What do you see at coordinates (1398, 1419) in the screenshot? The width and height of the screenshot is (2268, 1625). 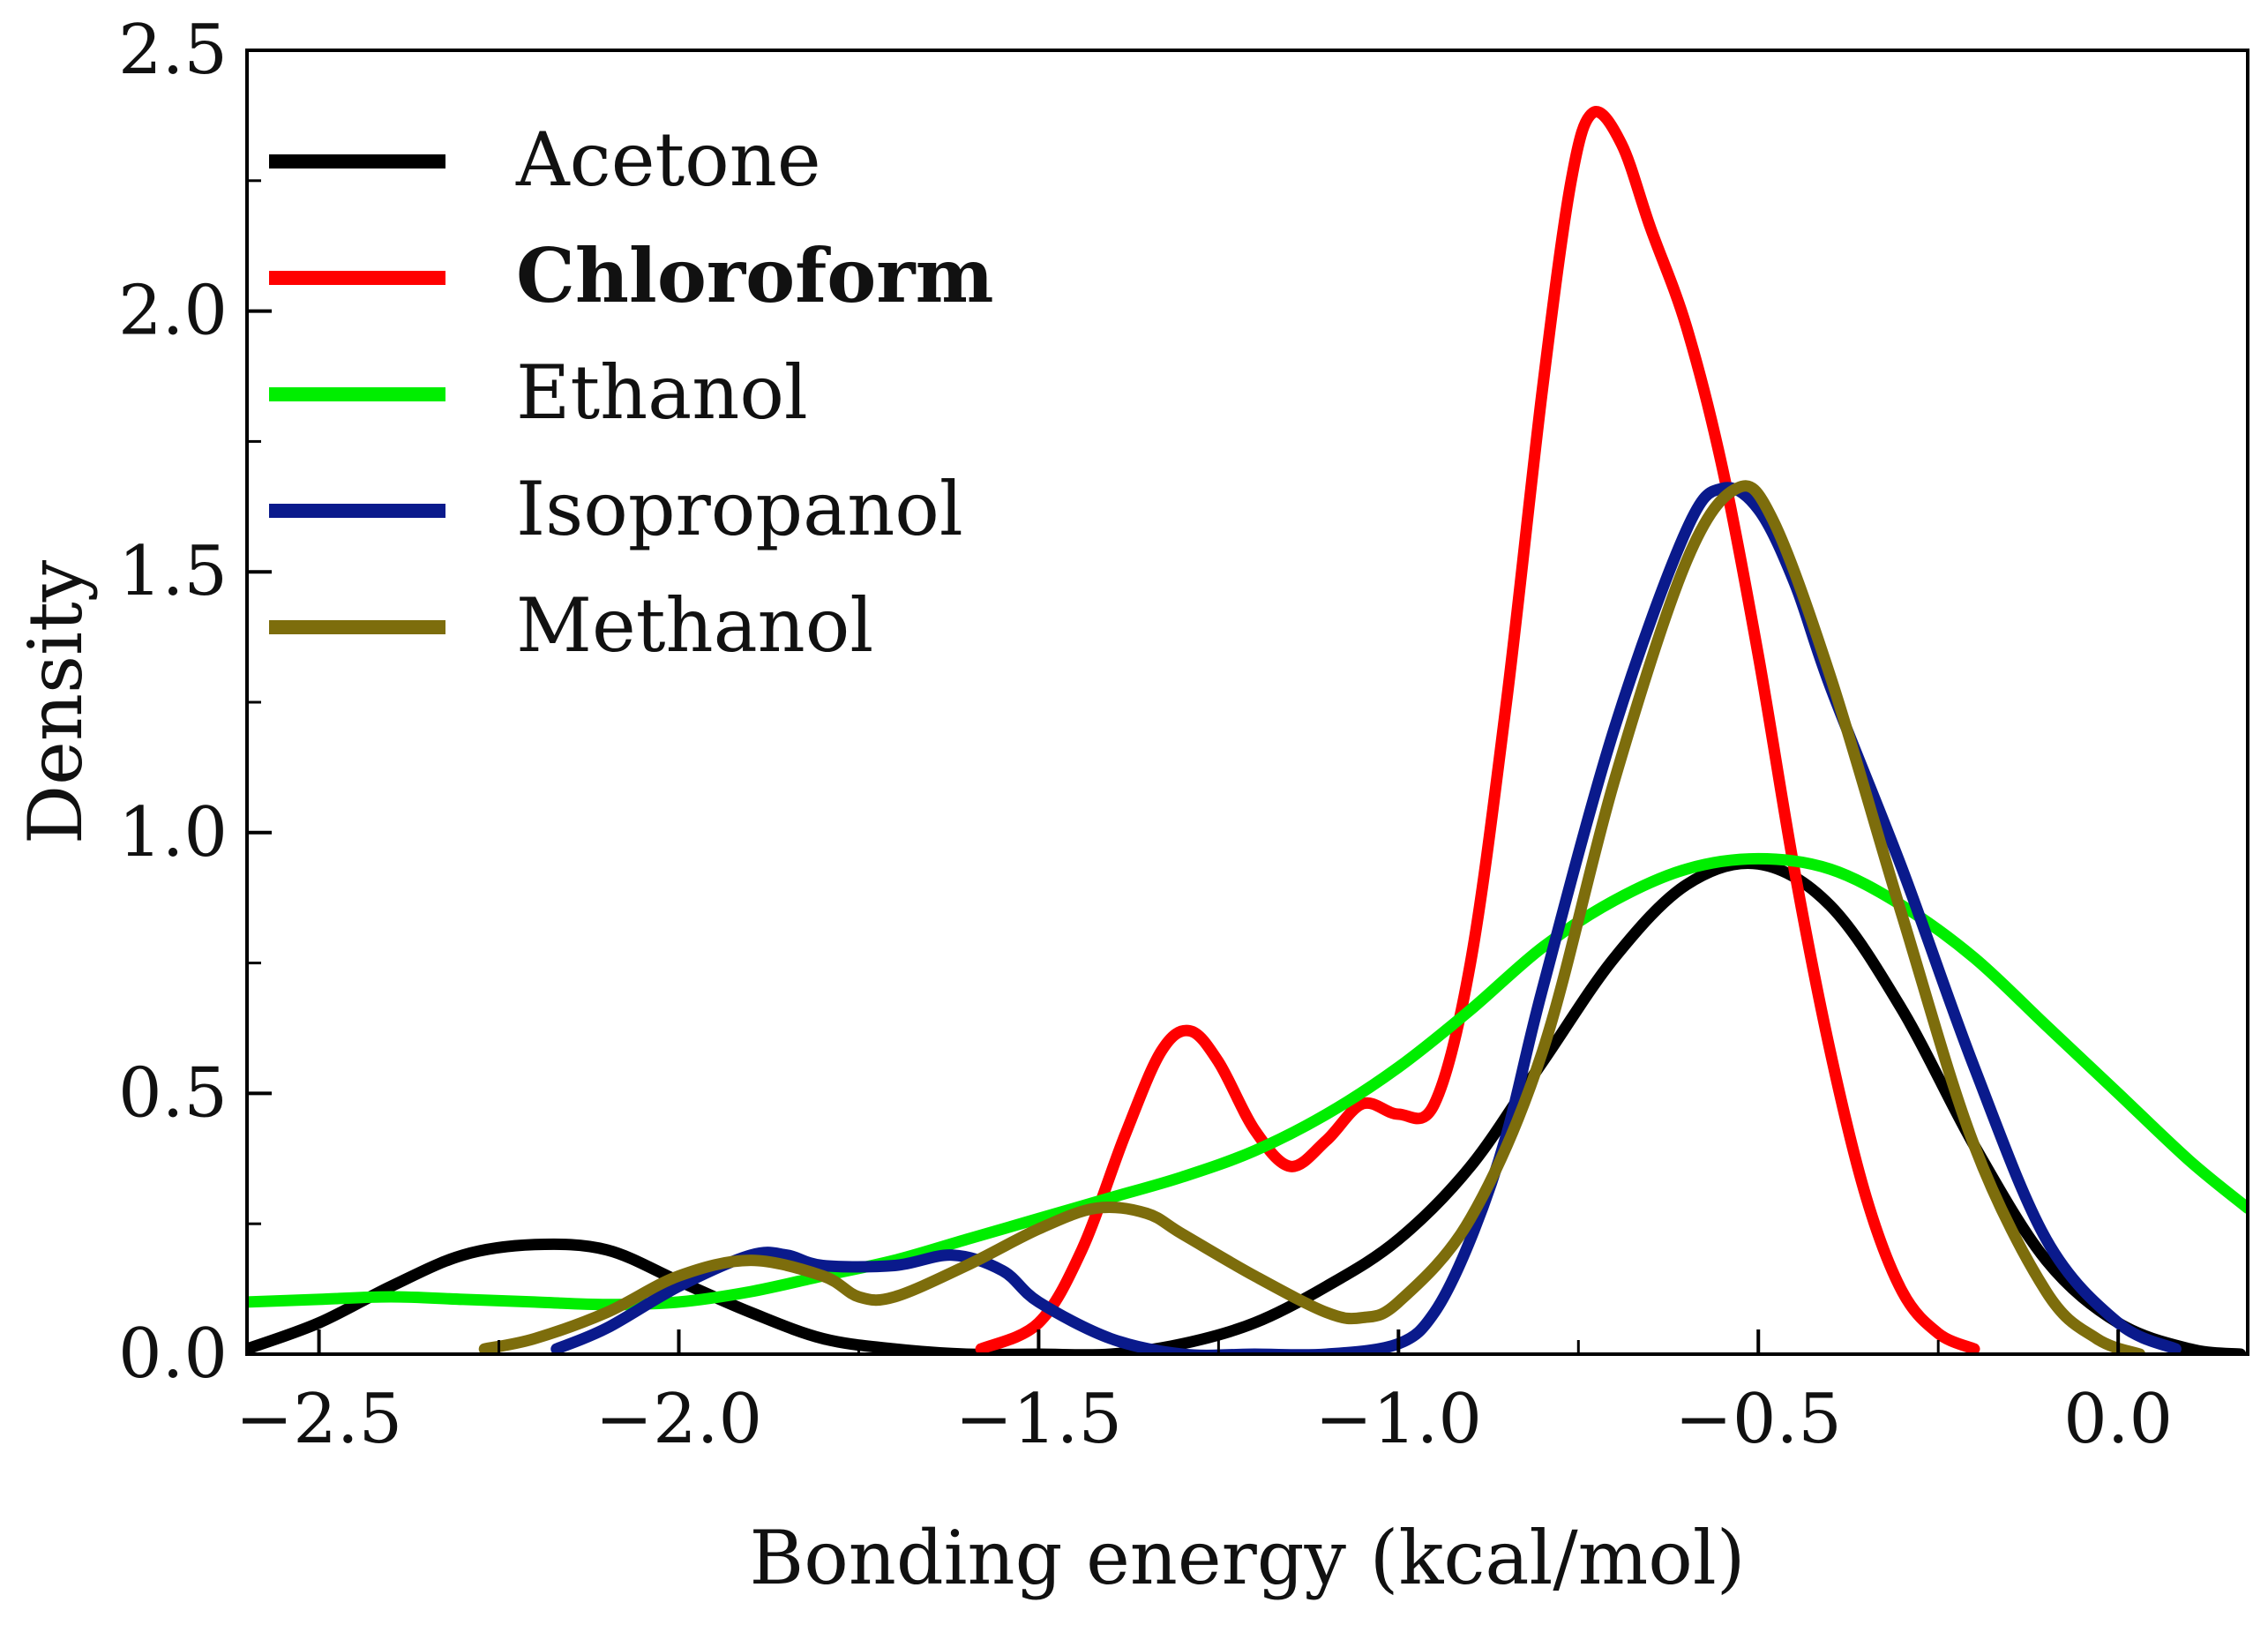 I see `x-tick-label: −1.0` at bounding box center [1398, 1419].